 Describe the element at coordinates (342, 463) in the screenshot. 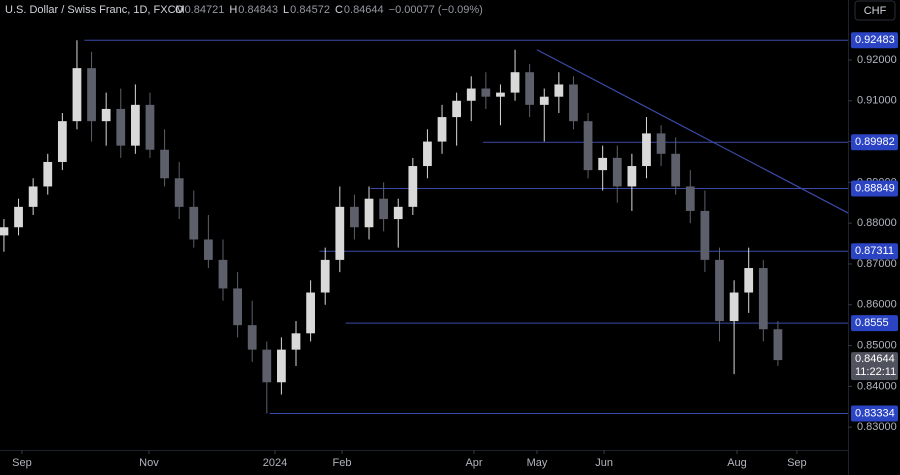

I see `x-tick-label: Feb` at that location.